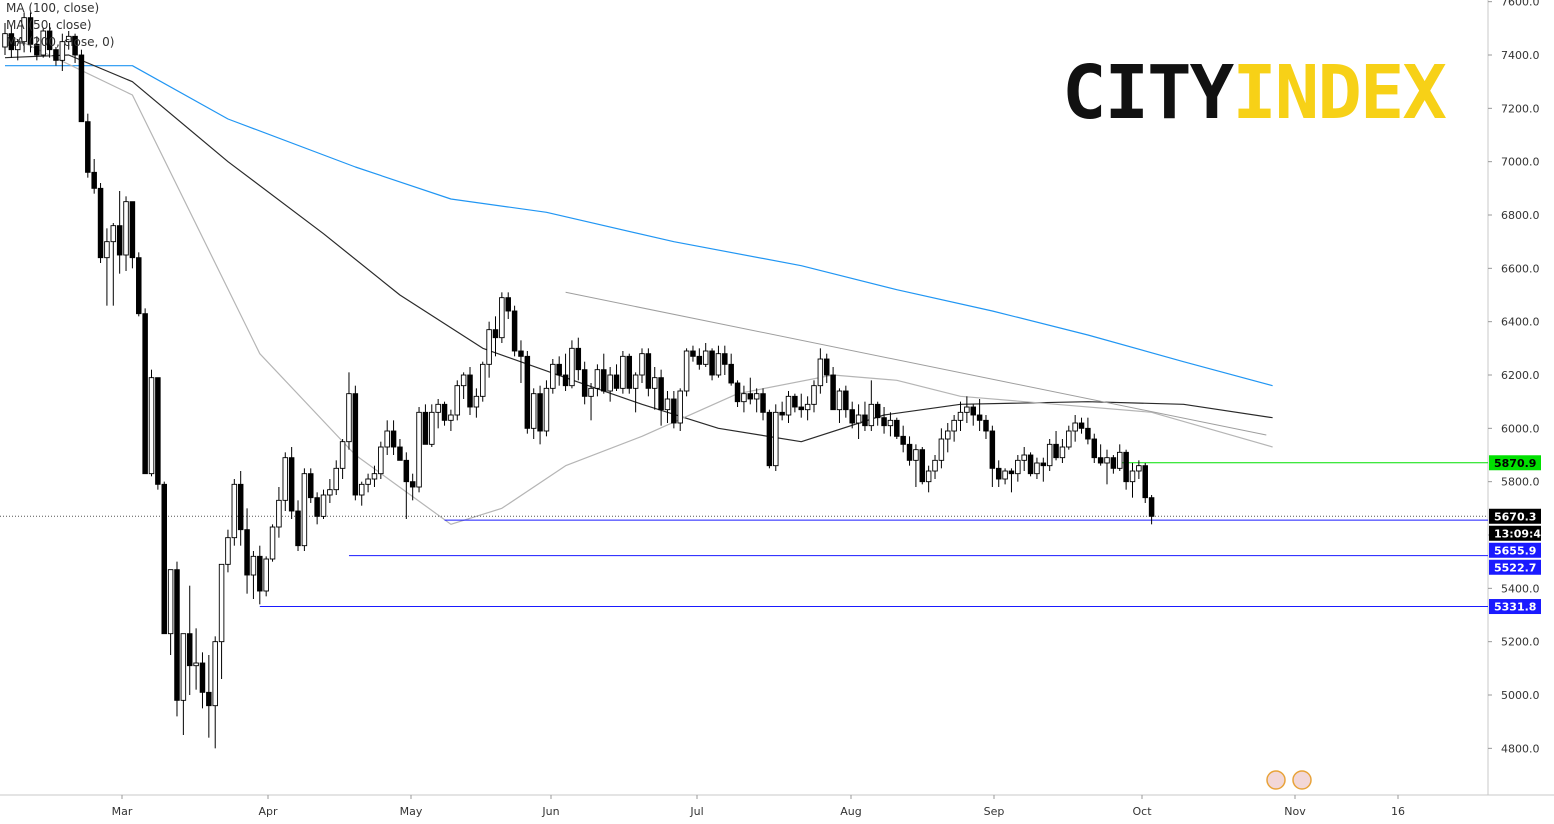 The image size is (1554, 824). I want to click on y-tick-label: 7200.0, so click(1520, 108).